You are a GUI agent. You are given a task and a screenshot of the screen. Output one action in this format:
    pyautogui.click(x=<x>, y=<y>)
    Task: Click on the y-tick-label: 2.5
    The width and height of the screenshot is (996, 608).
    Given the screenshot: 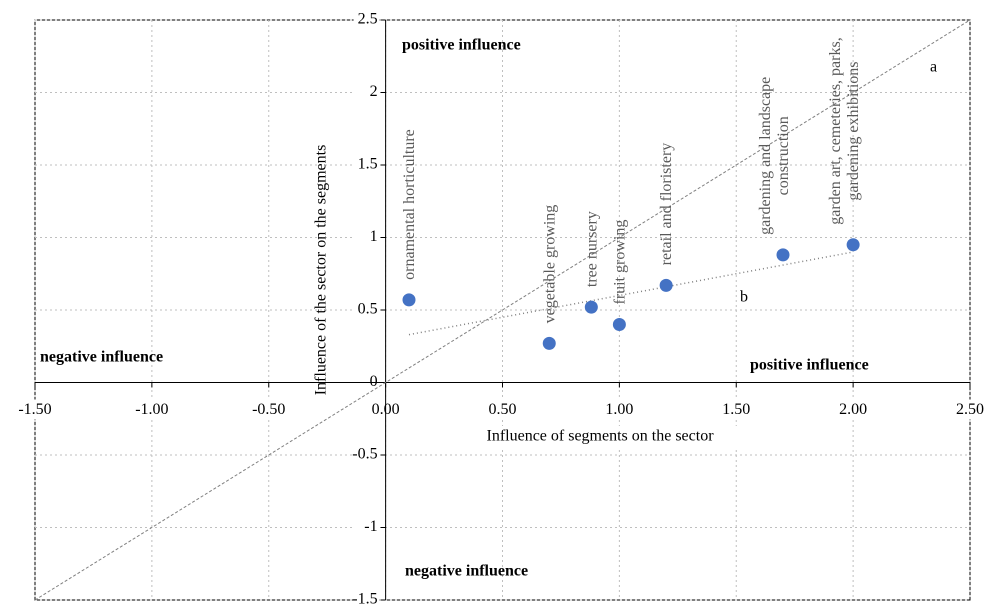 What is the action you would take?
    pyautogui.click(x=368, y=19)
    